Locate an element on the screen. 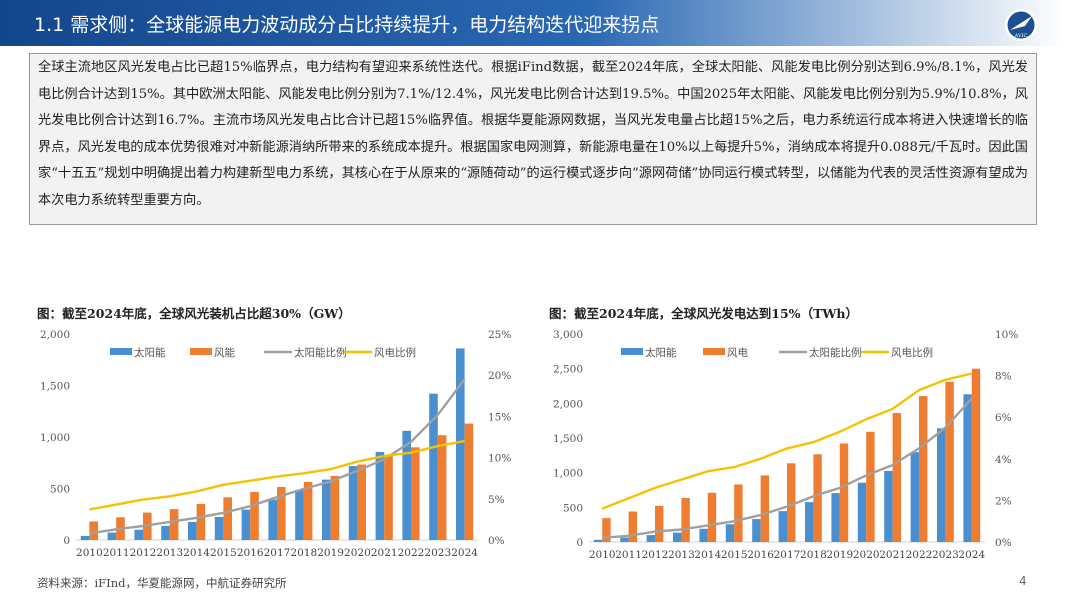  x-tick-label: 2018 is located at coordinates (813, 555).